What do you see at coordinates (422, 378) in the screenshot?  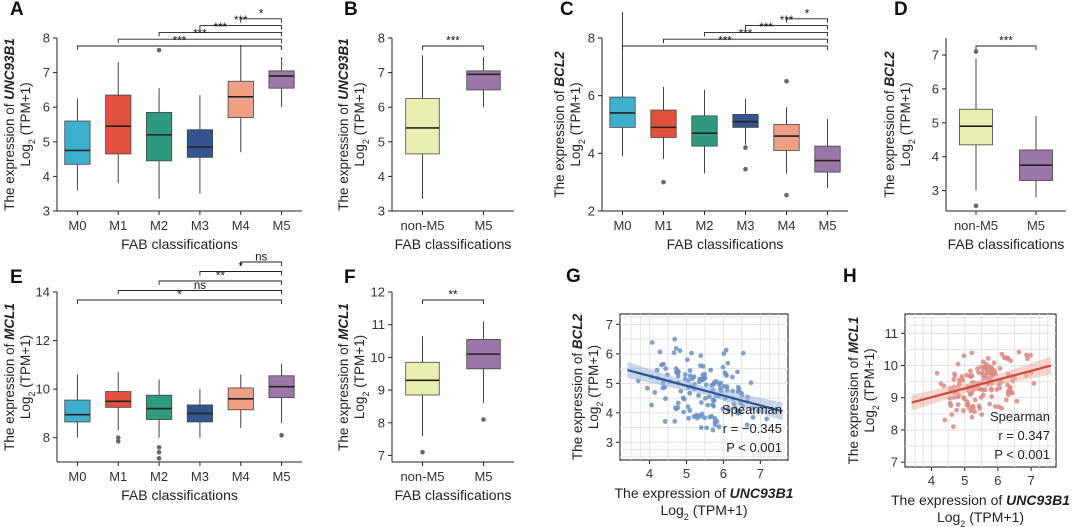 I see `box-non-M5` at bounding box center [422, 378].